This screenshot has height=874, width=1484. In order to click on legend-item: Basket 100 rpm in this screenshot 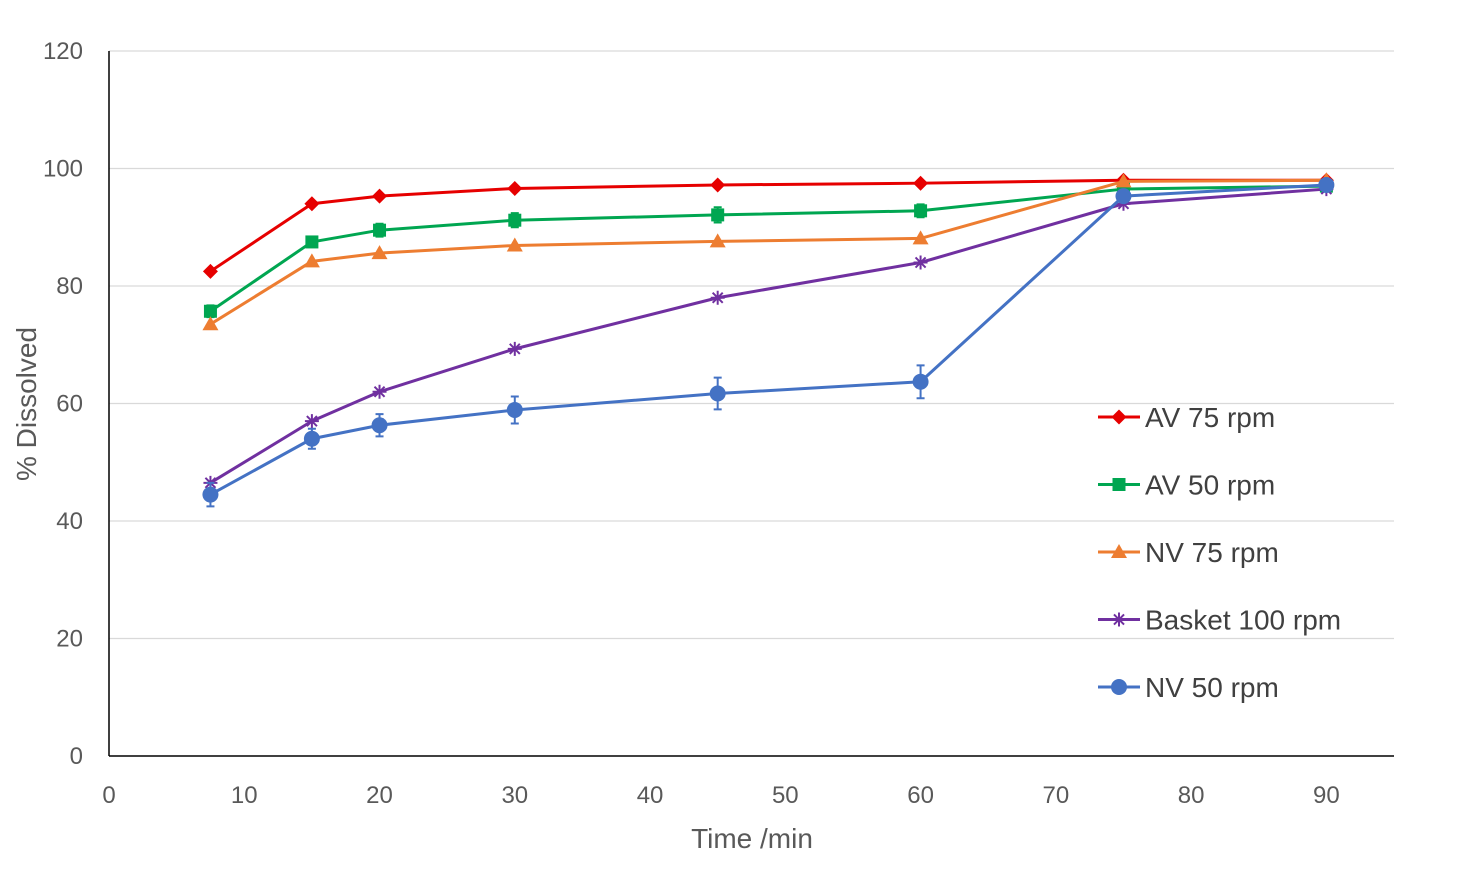, I will do `click(1219, 620)`.